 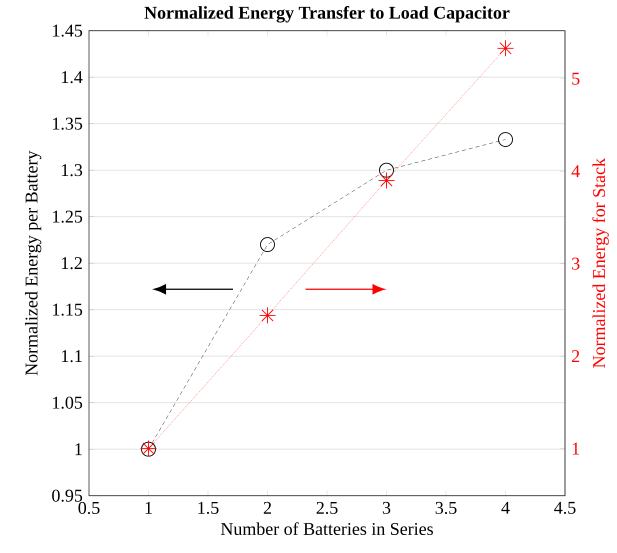 I want to click on y2-tick-label: 3, so click(x=576, y=264).